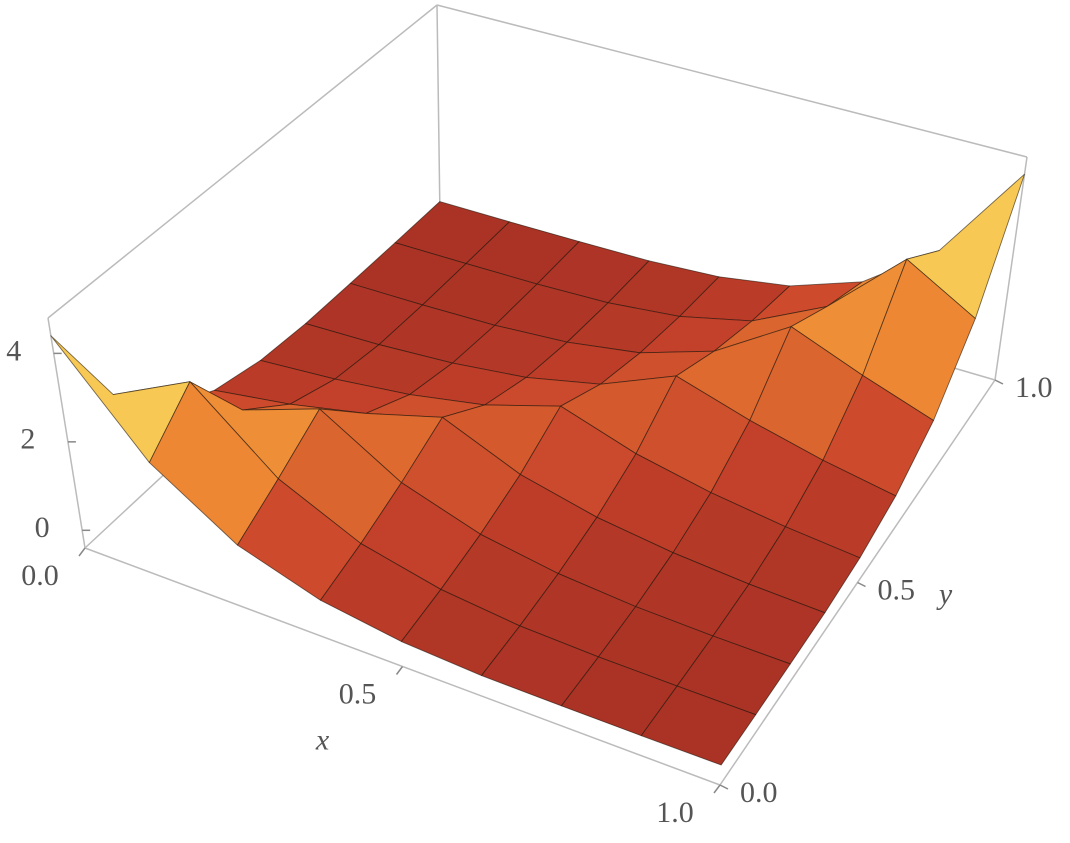 This screenshot has height=843, width=1070. I want to click on x-tick-label: 1.0, so click(675, 812).